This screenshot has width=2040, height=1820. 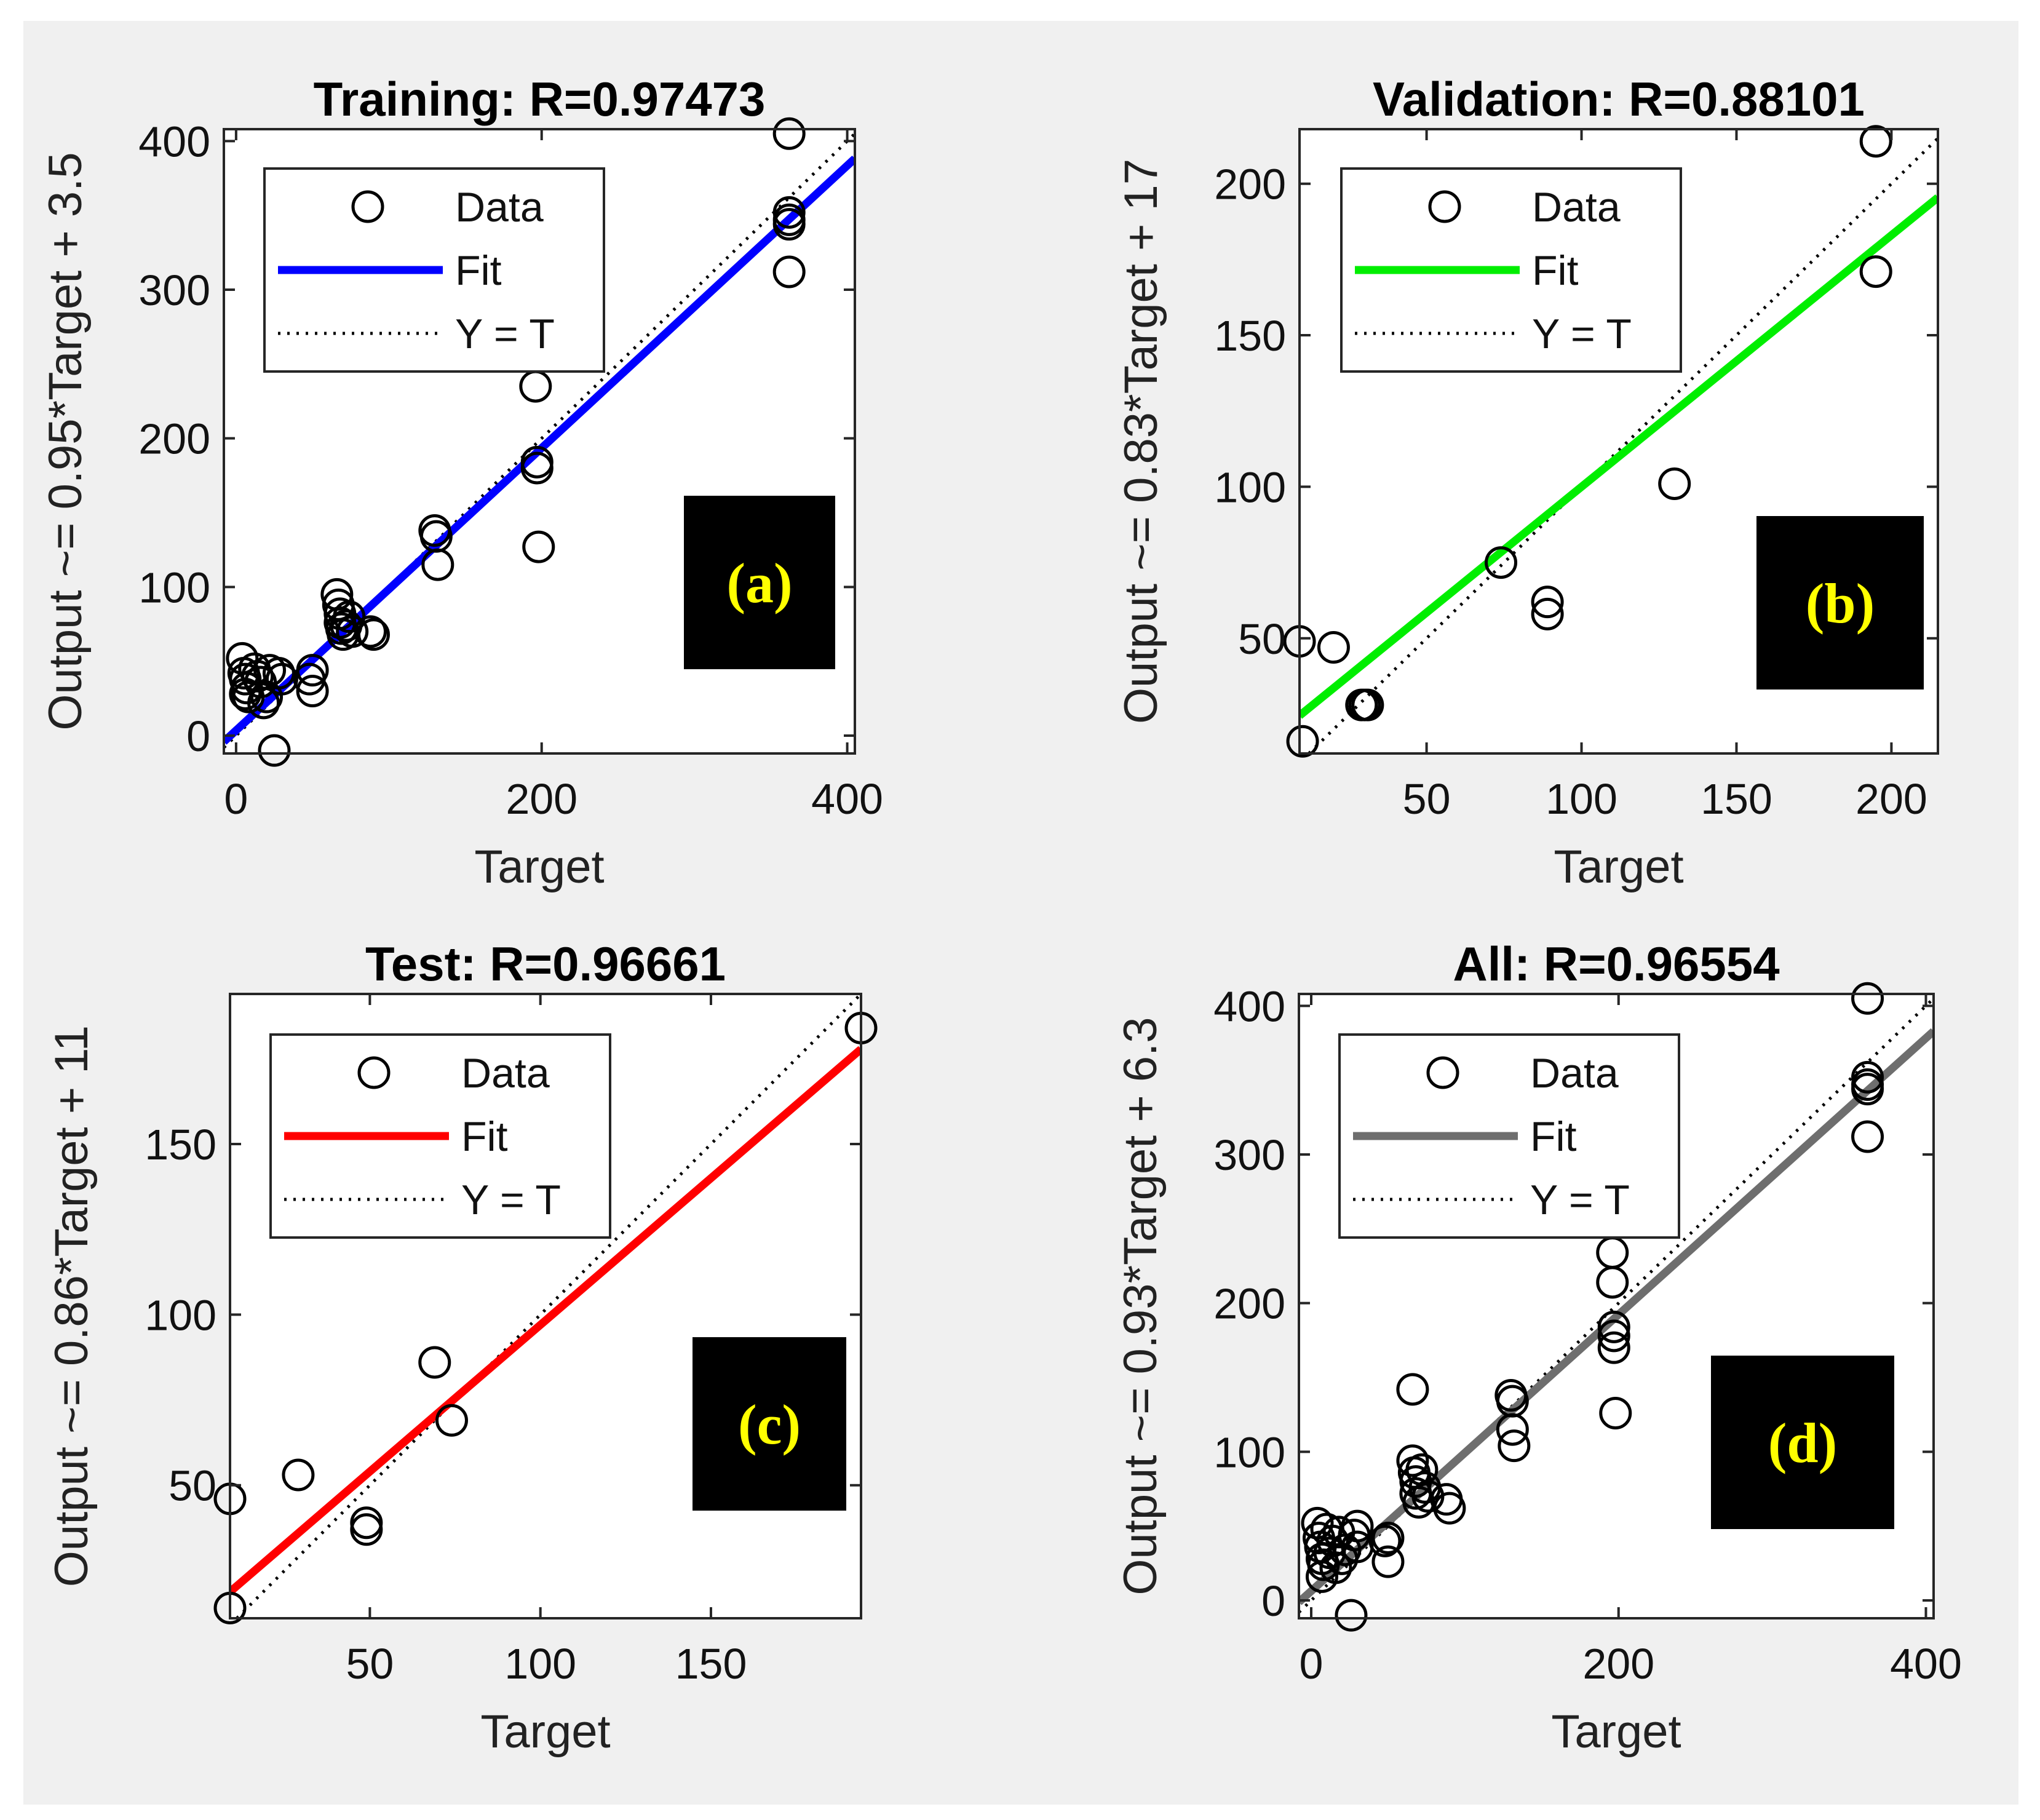 I want to click on panel-tag: (b), so click(x=1841, y=604).